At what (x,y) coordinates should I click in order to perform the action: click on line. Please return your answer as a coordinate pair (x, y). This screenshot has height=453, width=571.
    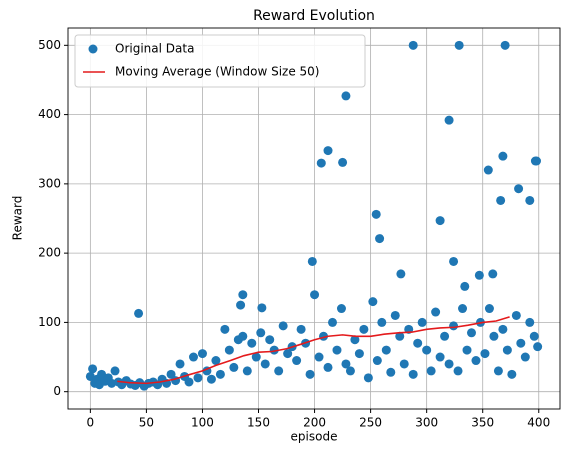
    Looking at the image, I should click on (313, 350).